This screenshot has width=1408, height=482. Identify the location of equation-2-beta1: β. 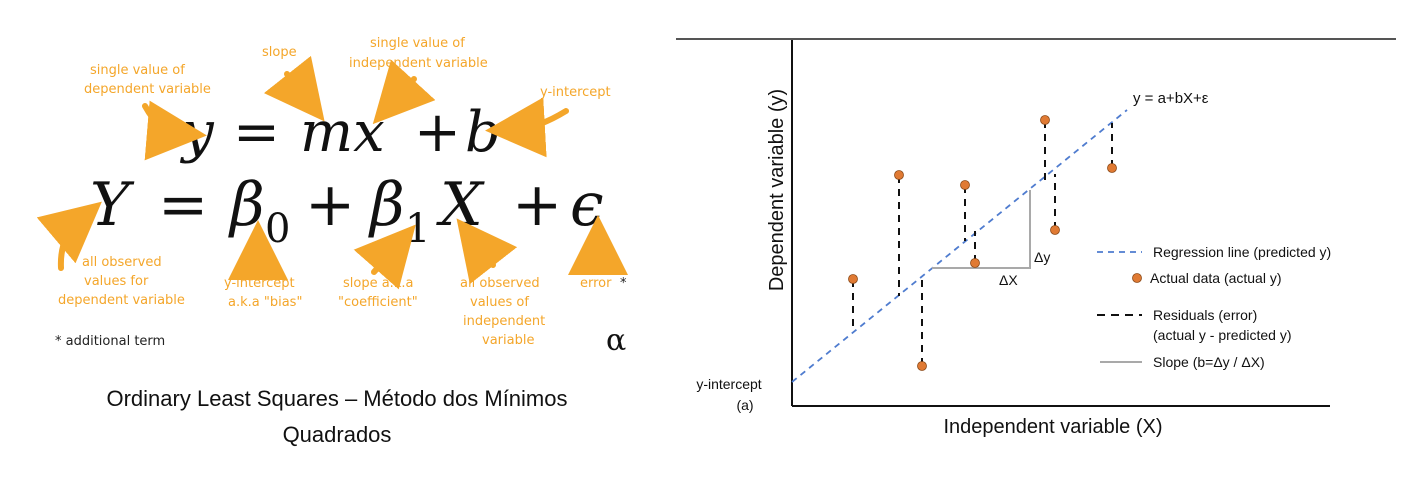
(386, 205).